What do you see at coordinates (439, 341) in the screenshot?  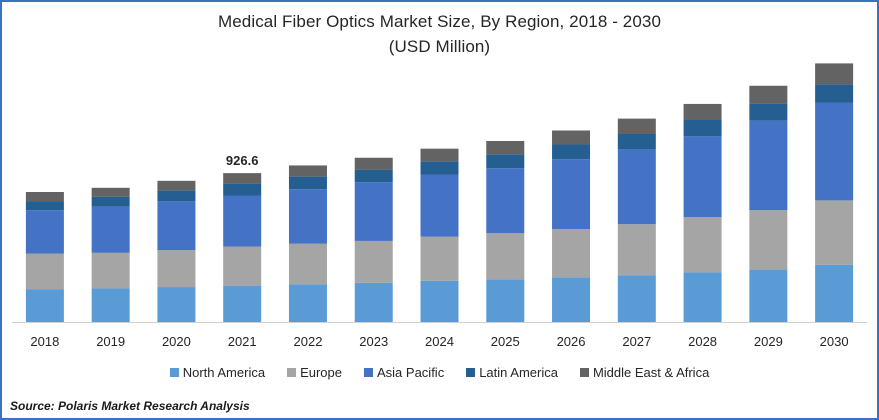 I see `x-tick-label-2024: 2024` at bounding box center [439, 341].